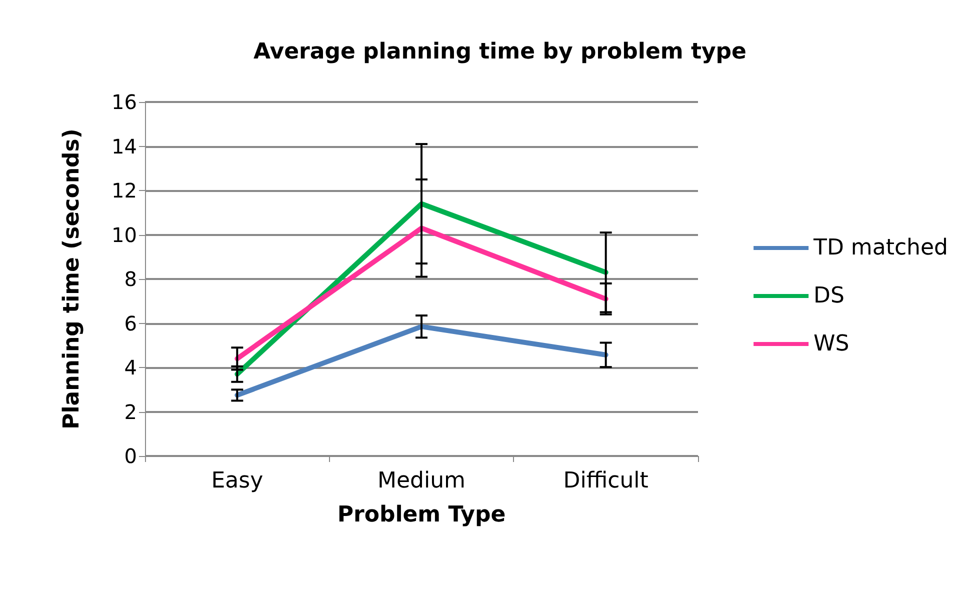  Describe the element at coordinates (124, 102) in the screenshot. I see `y-tick-label: 16` at that location.